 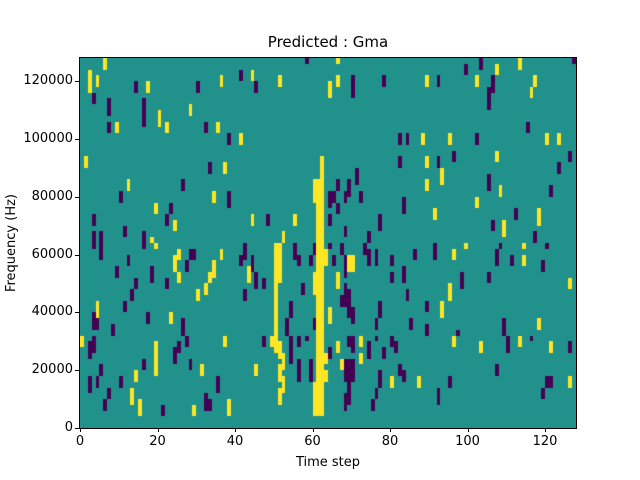 I want to click on y-tick-label: 0, so click(x=68, y=427).